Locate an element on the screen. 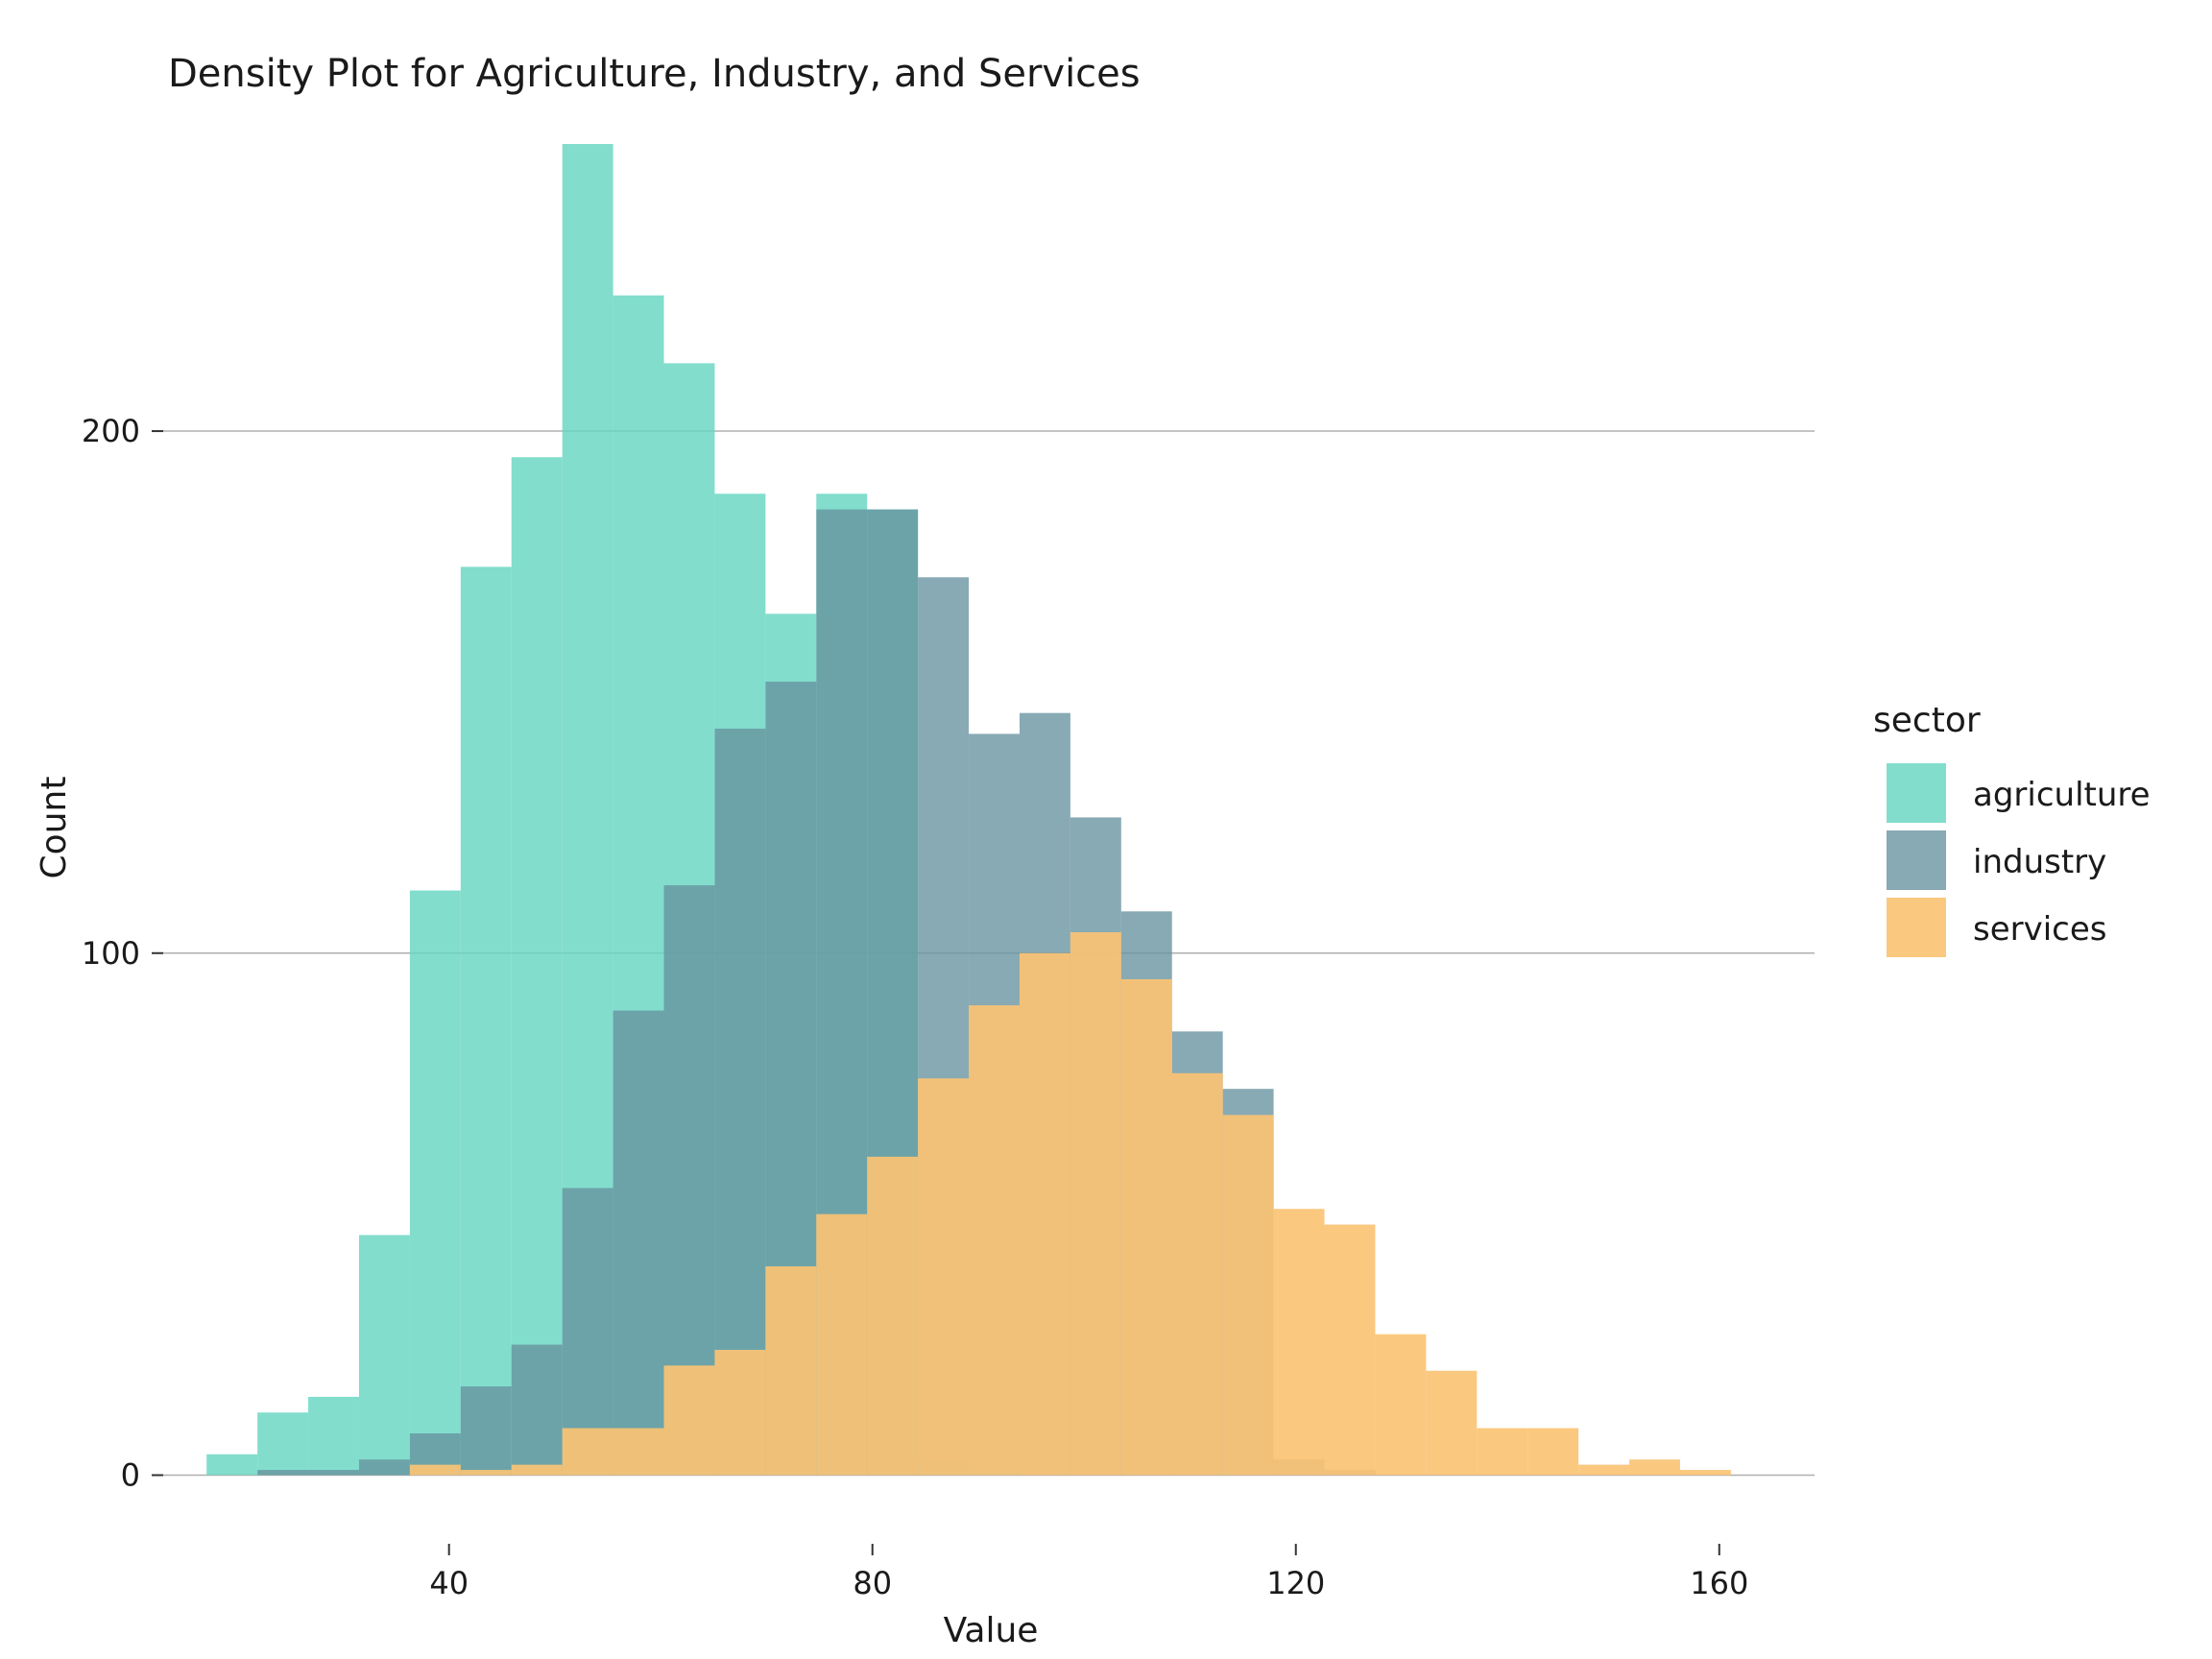  legend: sector agriculture industry services is located at coordinates (2012, 829).